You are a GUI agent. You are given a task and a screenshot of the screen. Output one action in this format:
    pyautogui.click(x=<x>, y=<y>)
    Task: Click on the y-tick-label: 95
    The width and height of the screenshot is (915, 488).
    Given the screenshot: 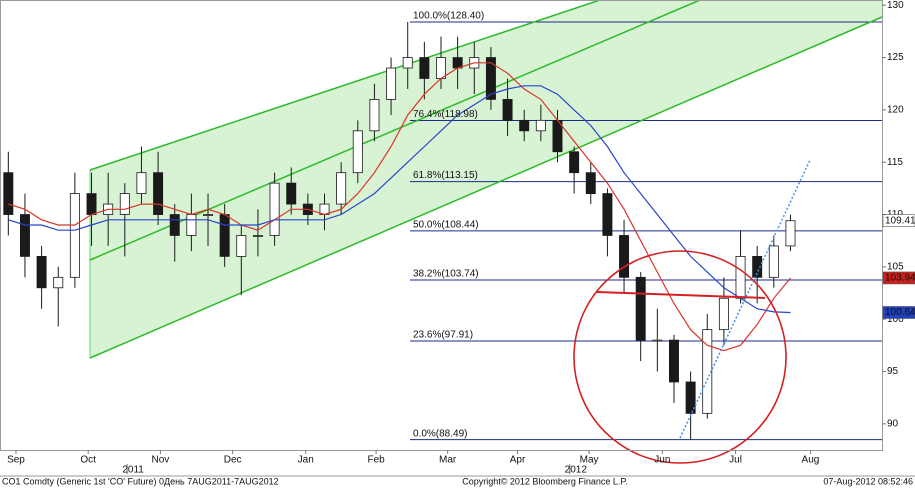 What is the action you would take?
    pyautogui.click(x=893, y=371)
    